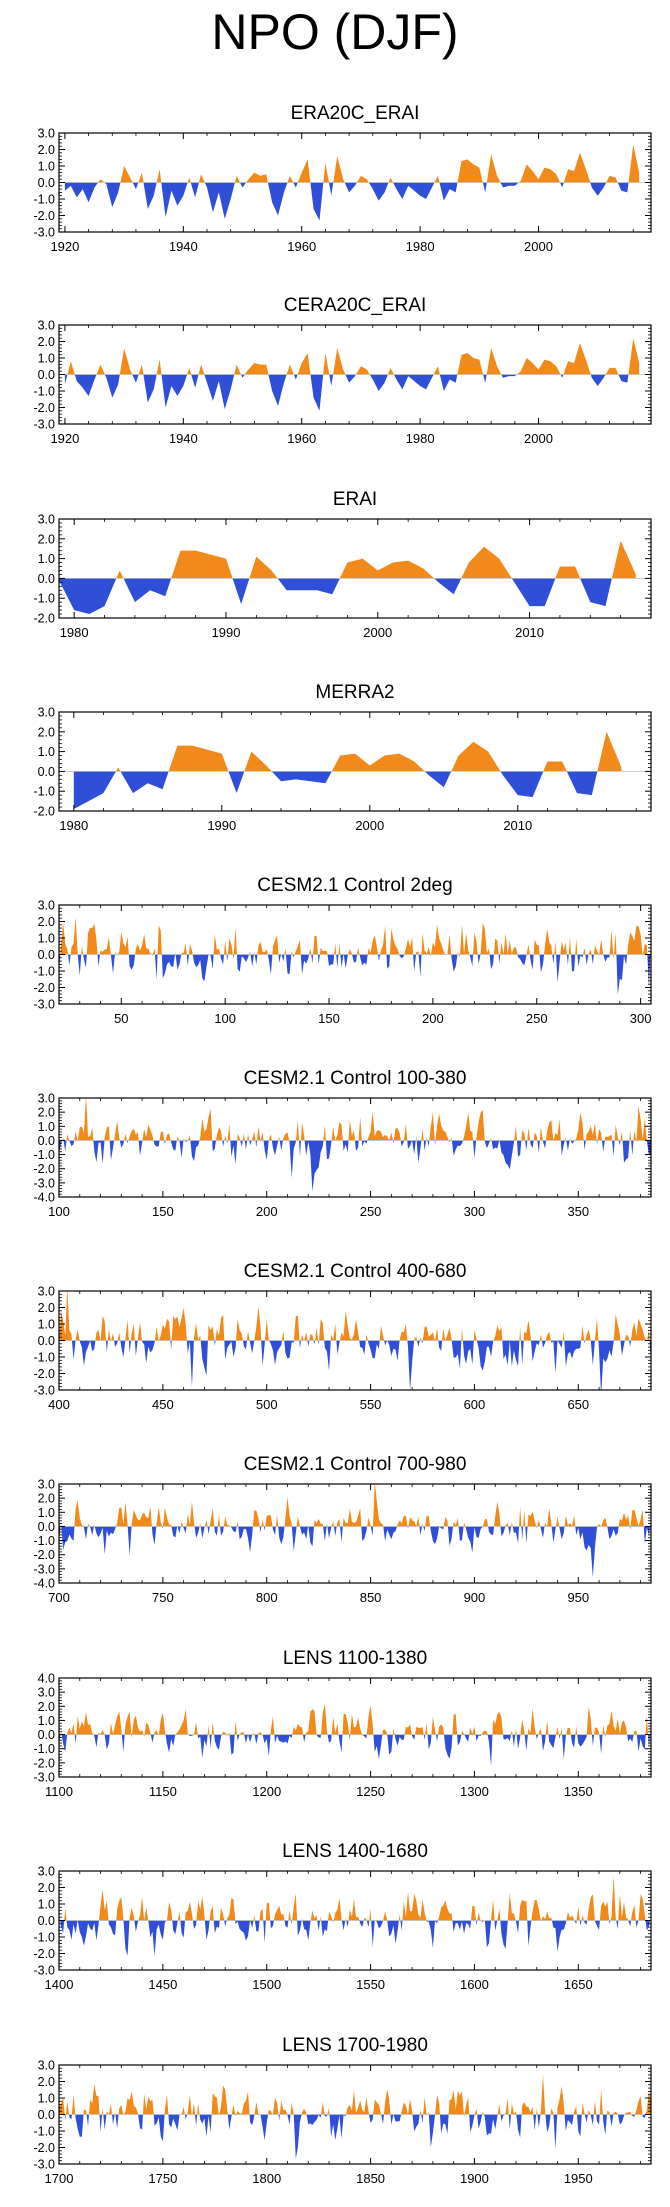 The width and height of the screenshot is (670, 2207). What do you see at coordinates (46, 1679) in the screenshot?
I see `y-tick-label: 4.0` at bounding box center [46, 1679].